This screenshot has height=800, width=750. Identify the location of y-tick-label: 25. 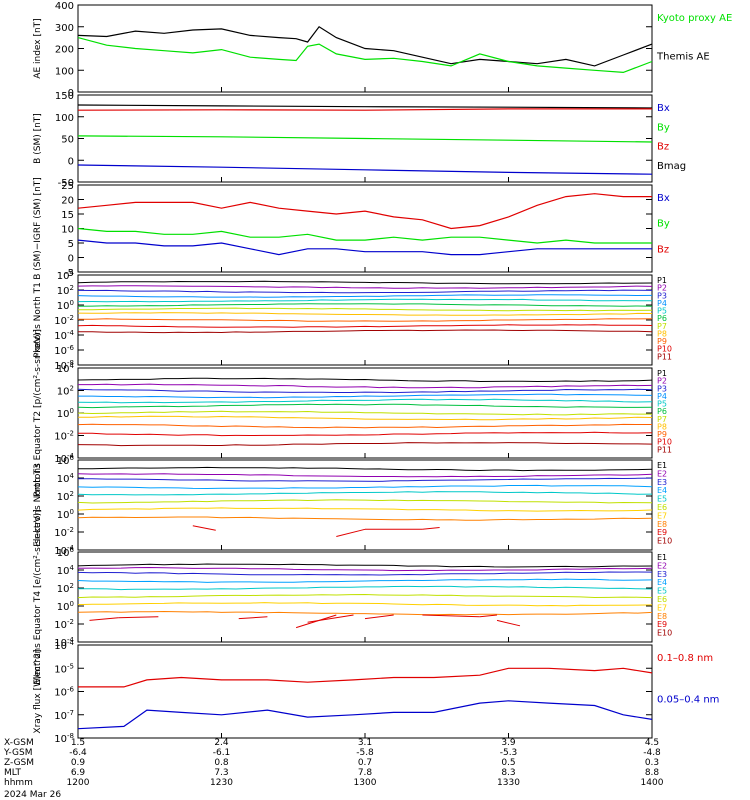
(67, 186).